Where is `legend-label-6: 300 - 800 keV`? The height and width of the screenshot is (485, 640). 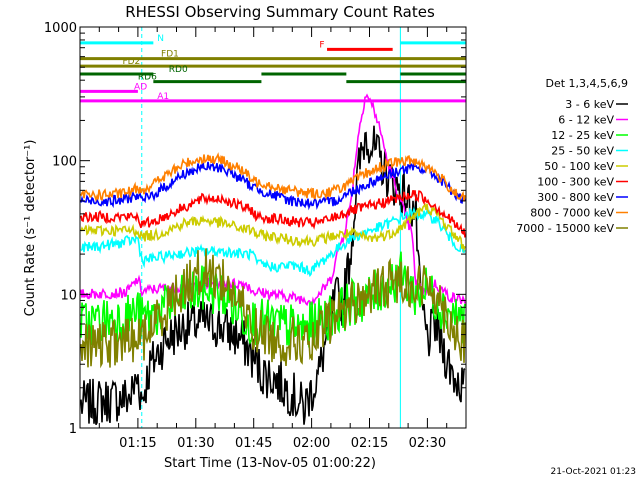 legend-label-6: 300 - 800 keV is located at coordinates (575, 197).